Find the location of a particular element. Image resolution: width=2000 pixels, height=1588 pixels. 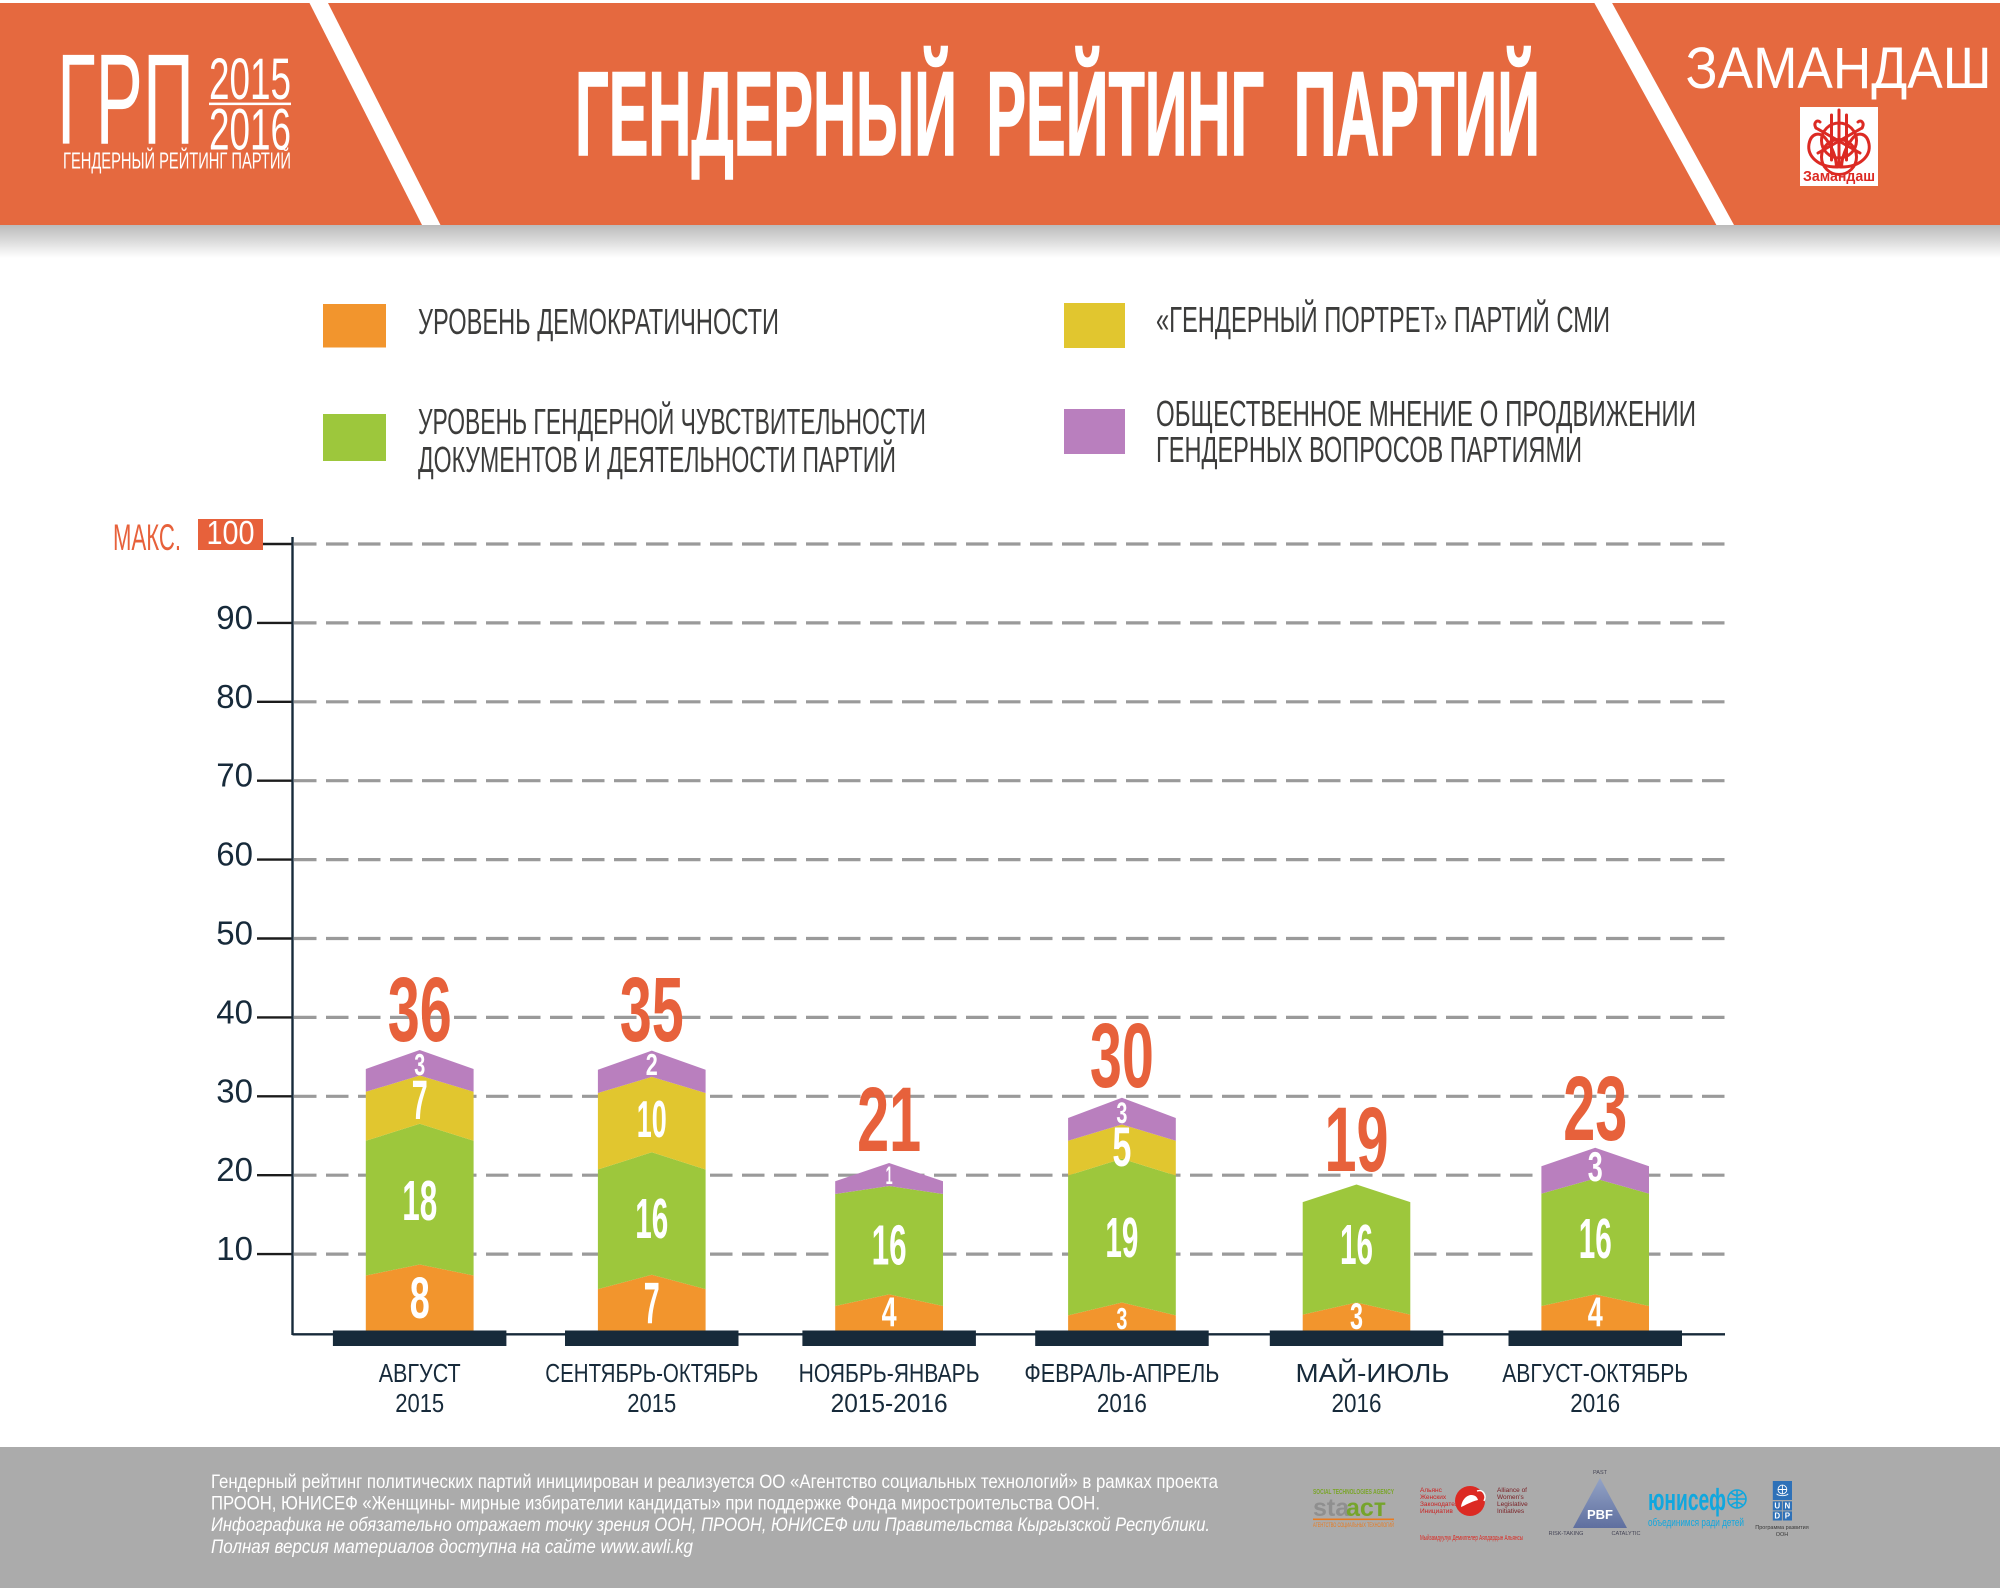

svg-text: PAST is located at coordinates (1600, 1473).